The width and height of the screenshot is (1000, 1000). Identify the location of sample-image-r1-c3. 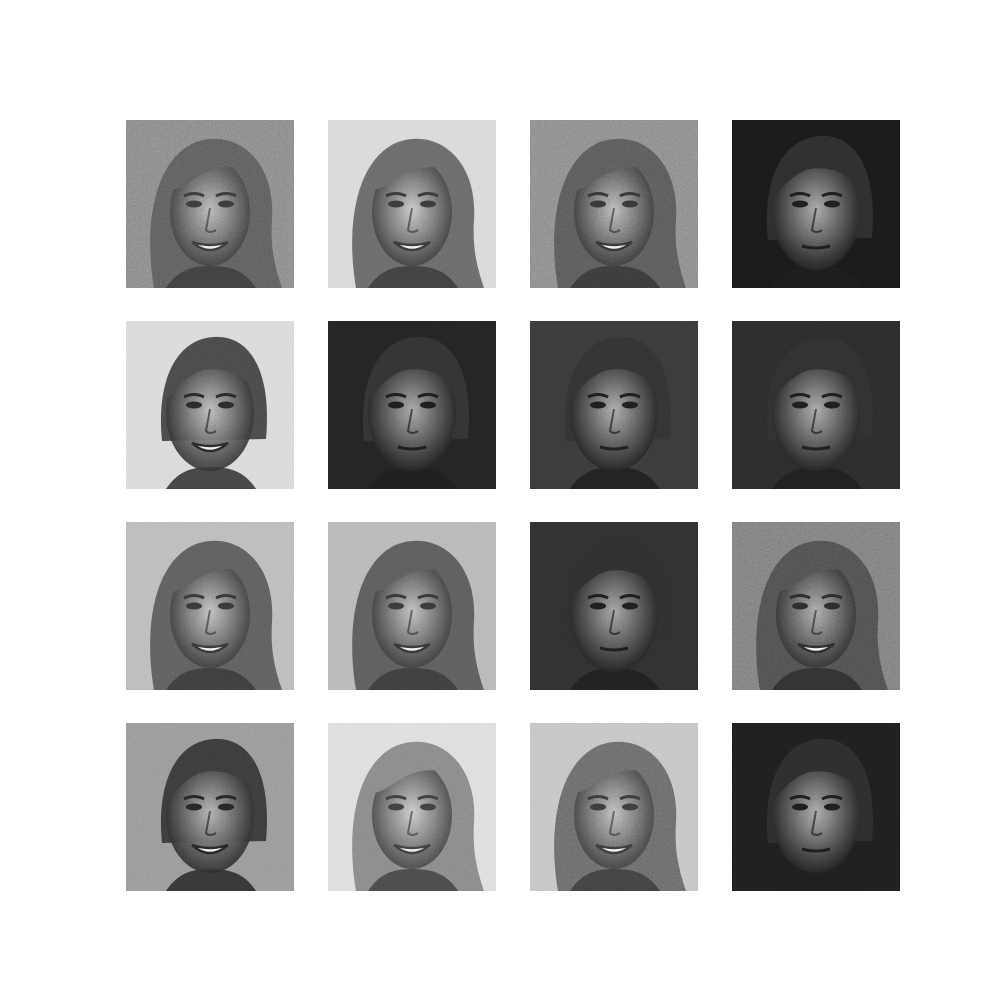
(816, 405).